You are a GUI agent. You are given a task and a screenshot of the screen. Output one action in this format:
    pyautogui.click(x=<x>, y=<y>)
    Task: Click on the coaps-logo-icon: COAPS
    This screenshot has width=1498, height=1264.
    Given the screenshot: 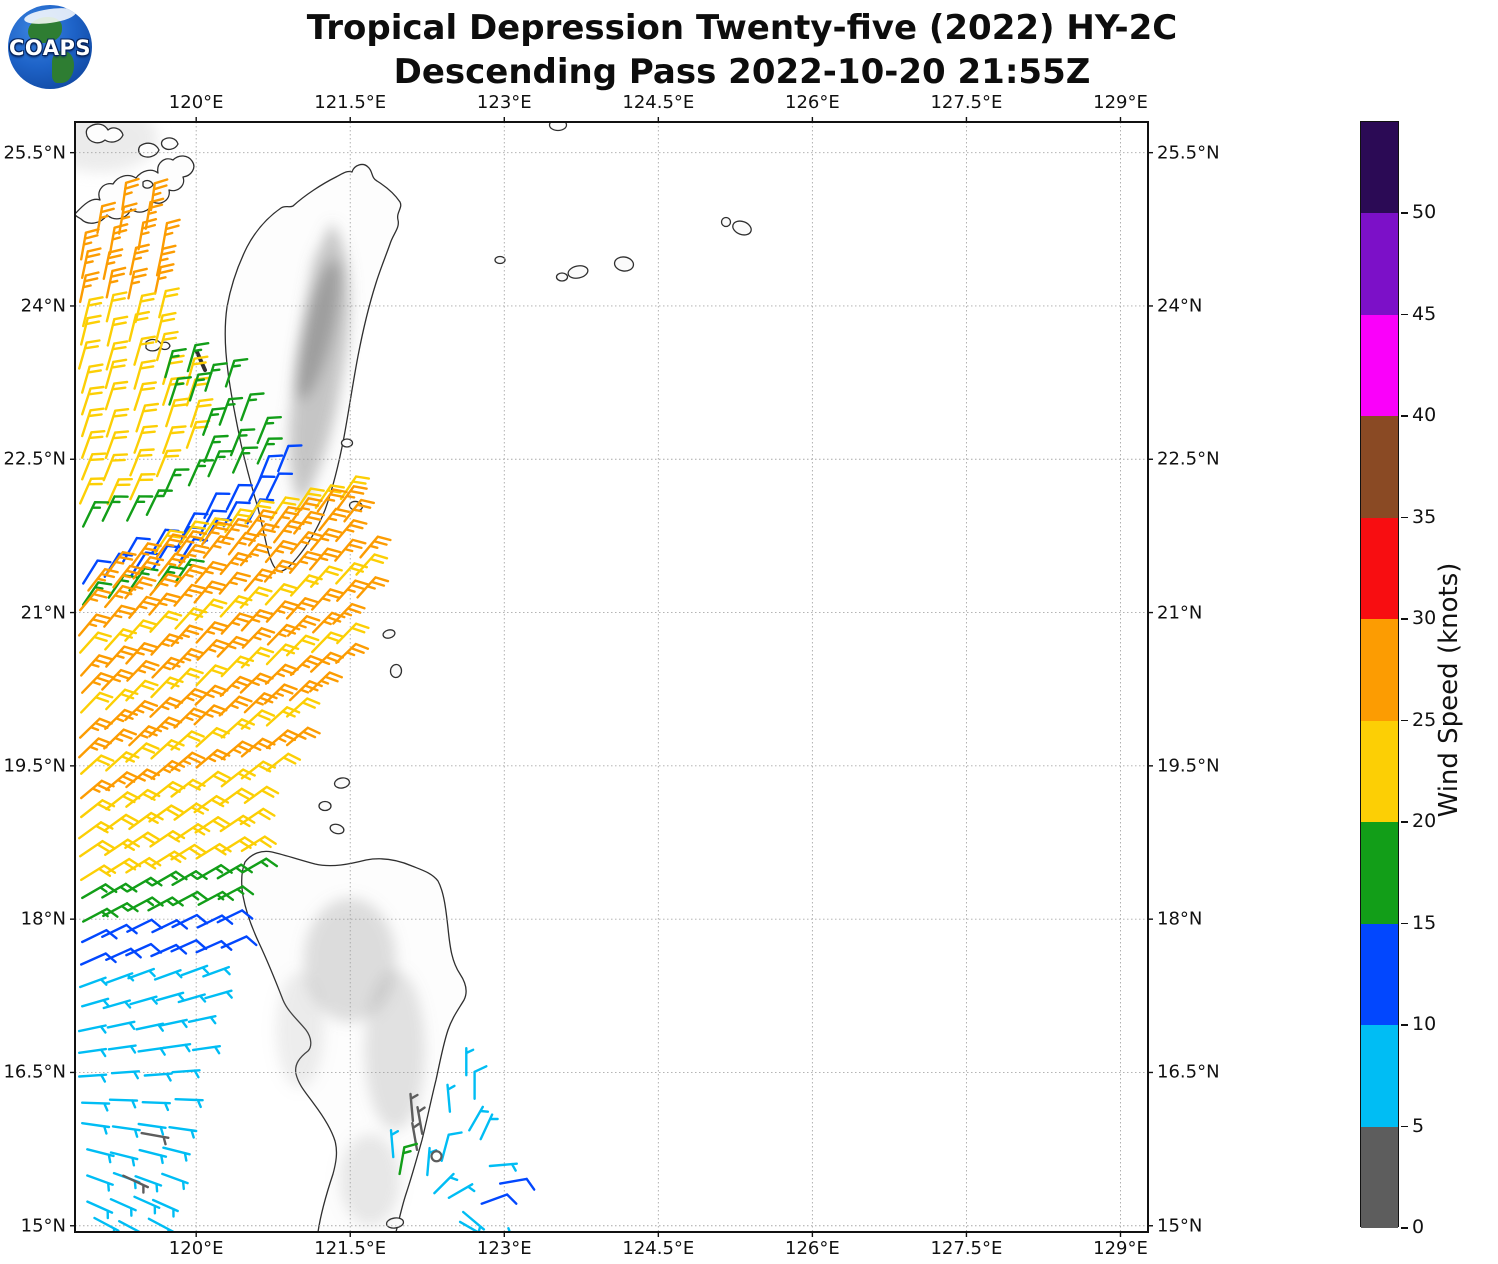 What is the action you would take?
    pyautogui.click(x=50, y=47)
    